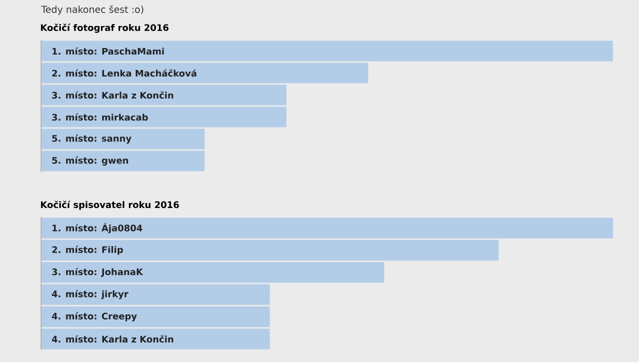 The height and width of the screenshot is (362, 639). What do you see at coordinates (110, 205) in the screenshot?
I see `chart-title: Kočičí spisovatel roku 2016` at bounding box center [110, 205].